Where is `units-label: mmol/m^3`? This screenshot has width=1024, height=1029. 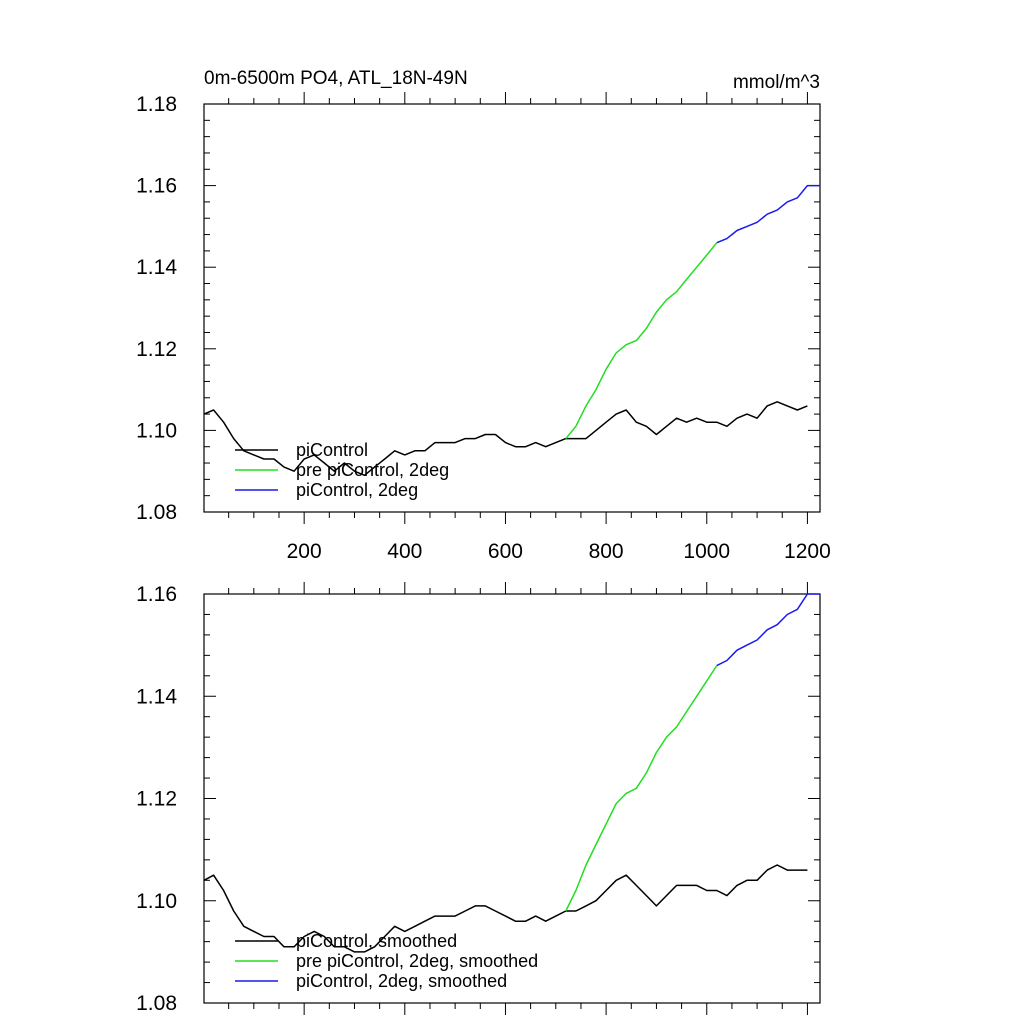
units-label: mmol/m^3 is located at coordinates (776, 82).